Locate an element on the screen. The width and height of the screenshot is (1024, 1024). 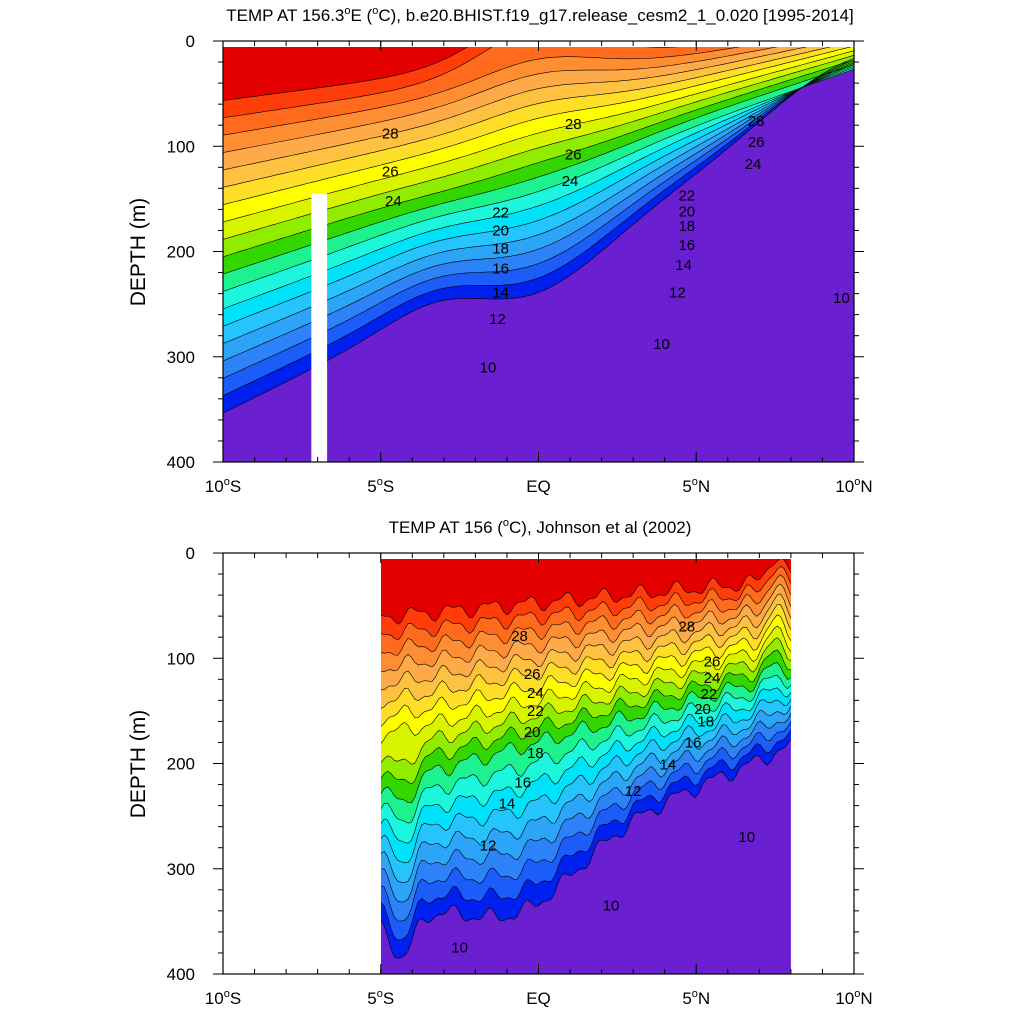
contour-label: 18 is located at coordinates (535, 753).